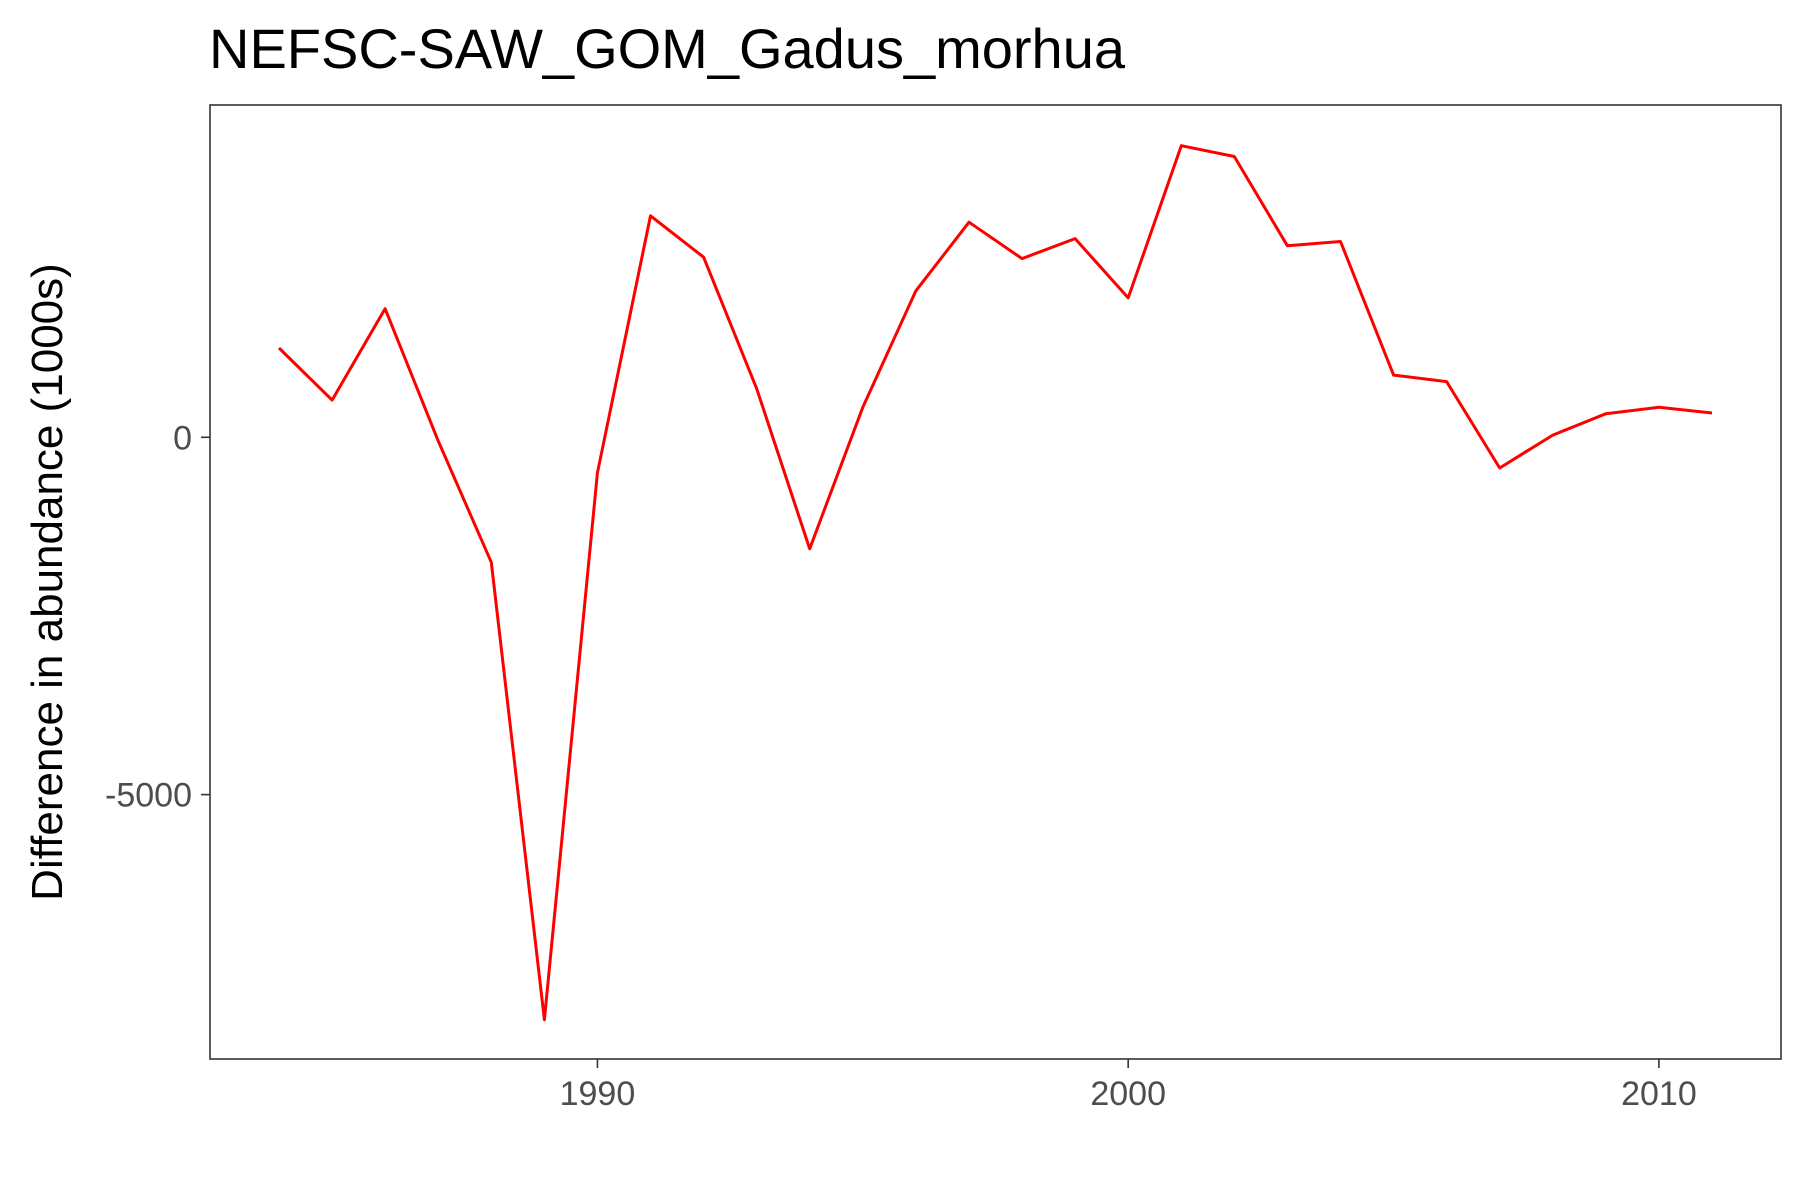  I want to click on y-axis-label: Difference in abundance (1000s), so click(47, 582).